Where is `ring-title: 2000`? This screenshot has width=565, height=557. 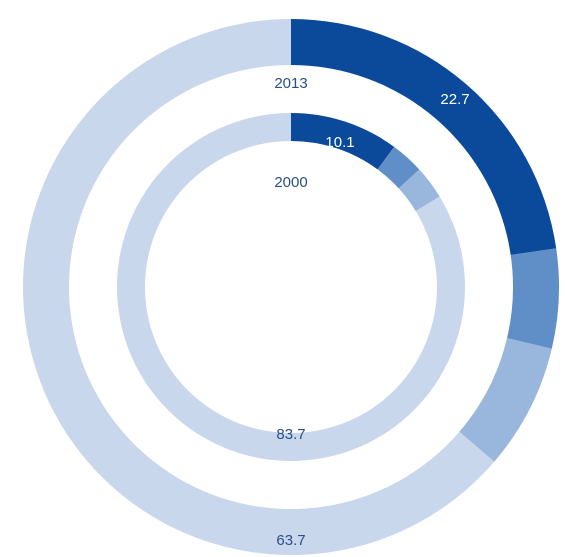 ring-title: 2000 is located at coordinates (290, 182).